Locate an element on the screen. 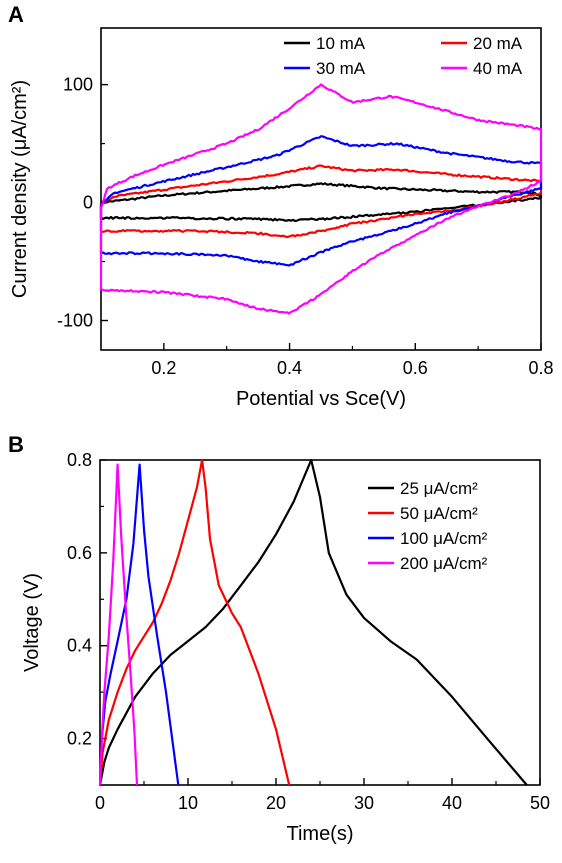 The height and width of the screenshot is (863, 562). y-tick-label: 0.4 is located at coordinates (79, 646).